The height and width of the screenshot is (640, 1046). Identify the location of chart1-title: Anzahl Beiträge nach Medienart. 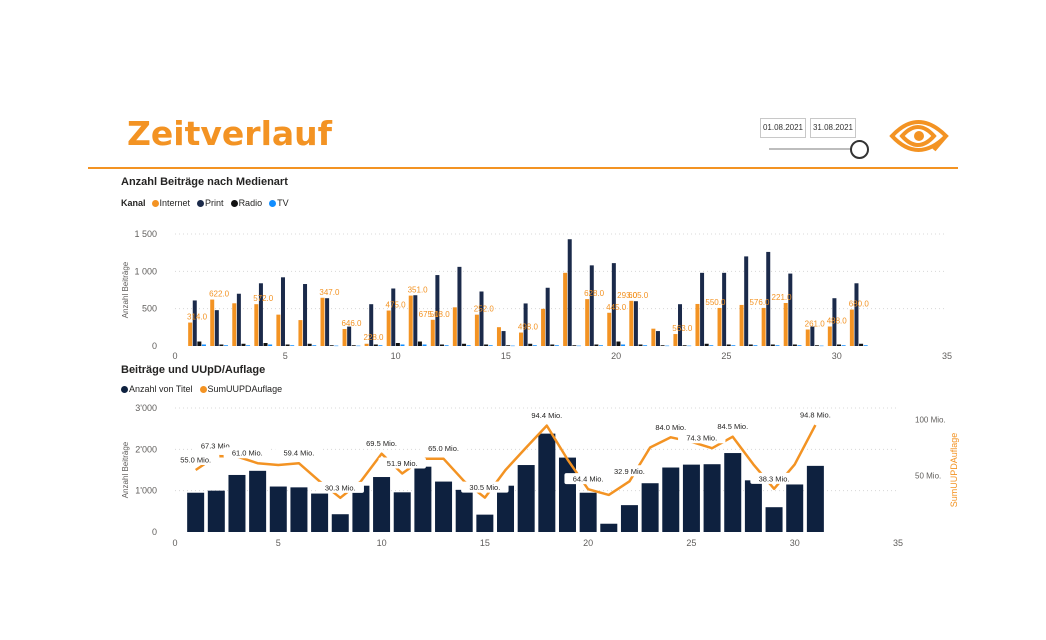
(204, 182).